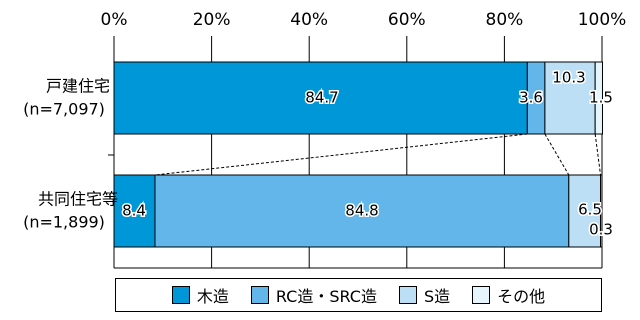  I want to click on x-tick-label: 60%, so click(407, 20).